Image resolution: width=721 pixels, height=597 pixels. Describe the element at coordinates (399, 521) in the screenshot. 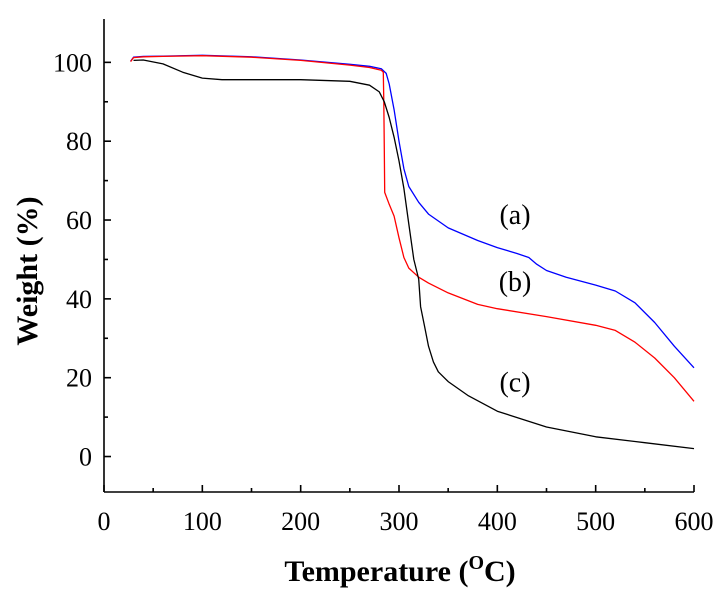

I see `x-tick-label: 300` at that location.